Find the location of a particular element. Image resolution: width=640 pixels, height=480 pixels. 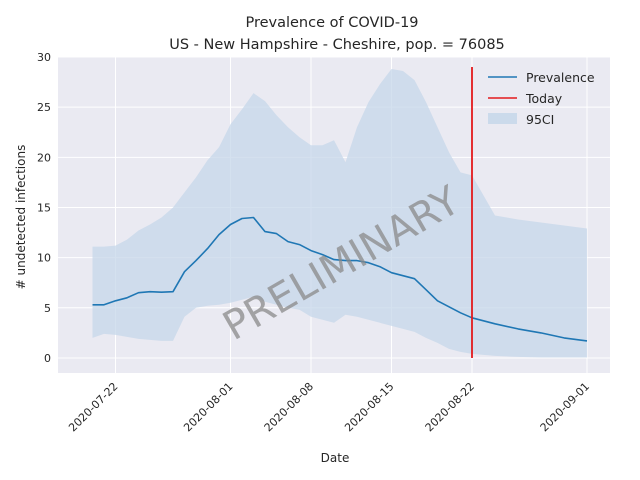

legend-ci-label: 95CI is located at coordinates (540, 119).